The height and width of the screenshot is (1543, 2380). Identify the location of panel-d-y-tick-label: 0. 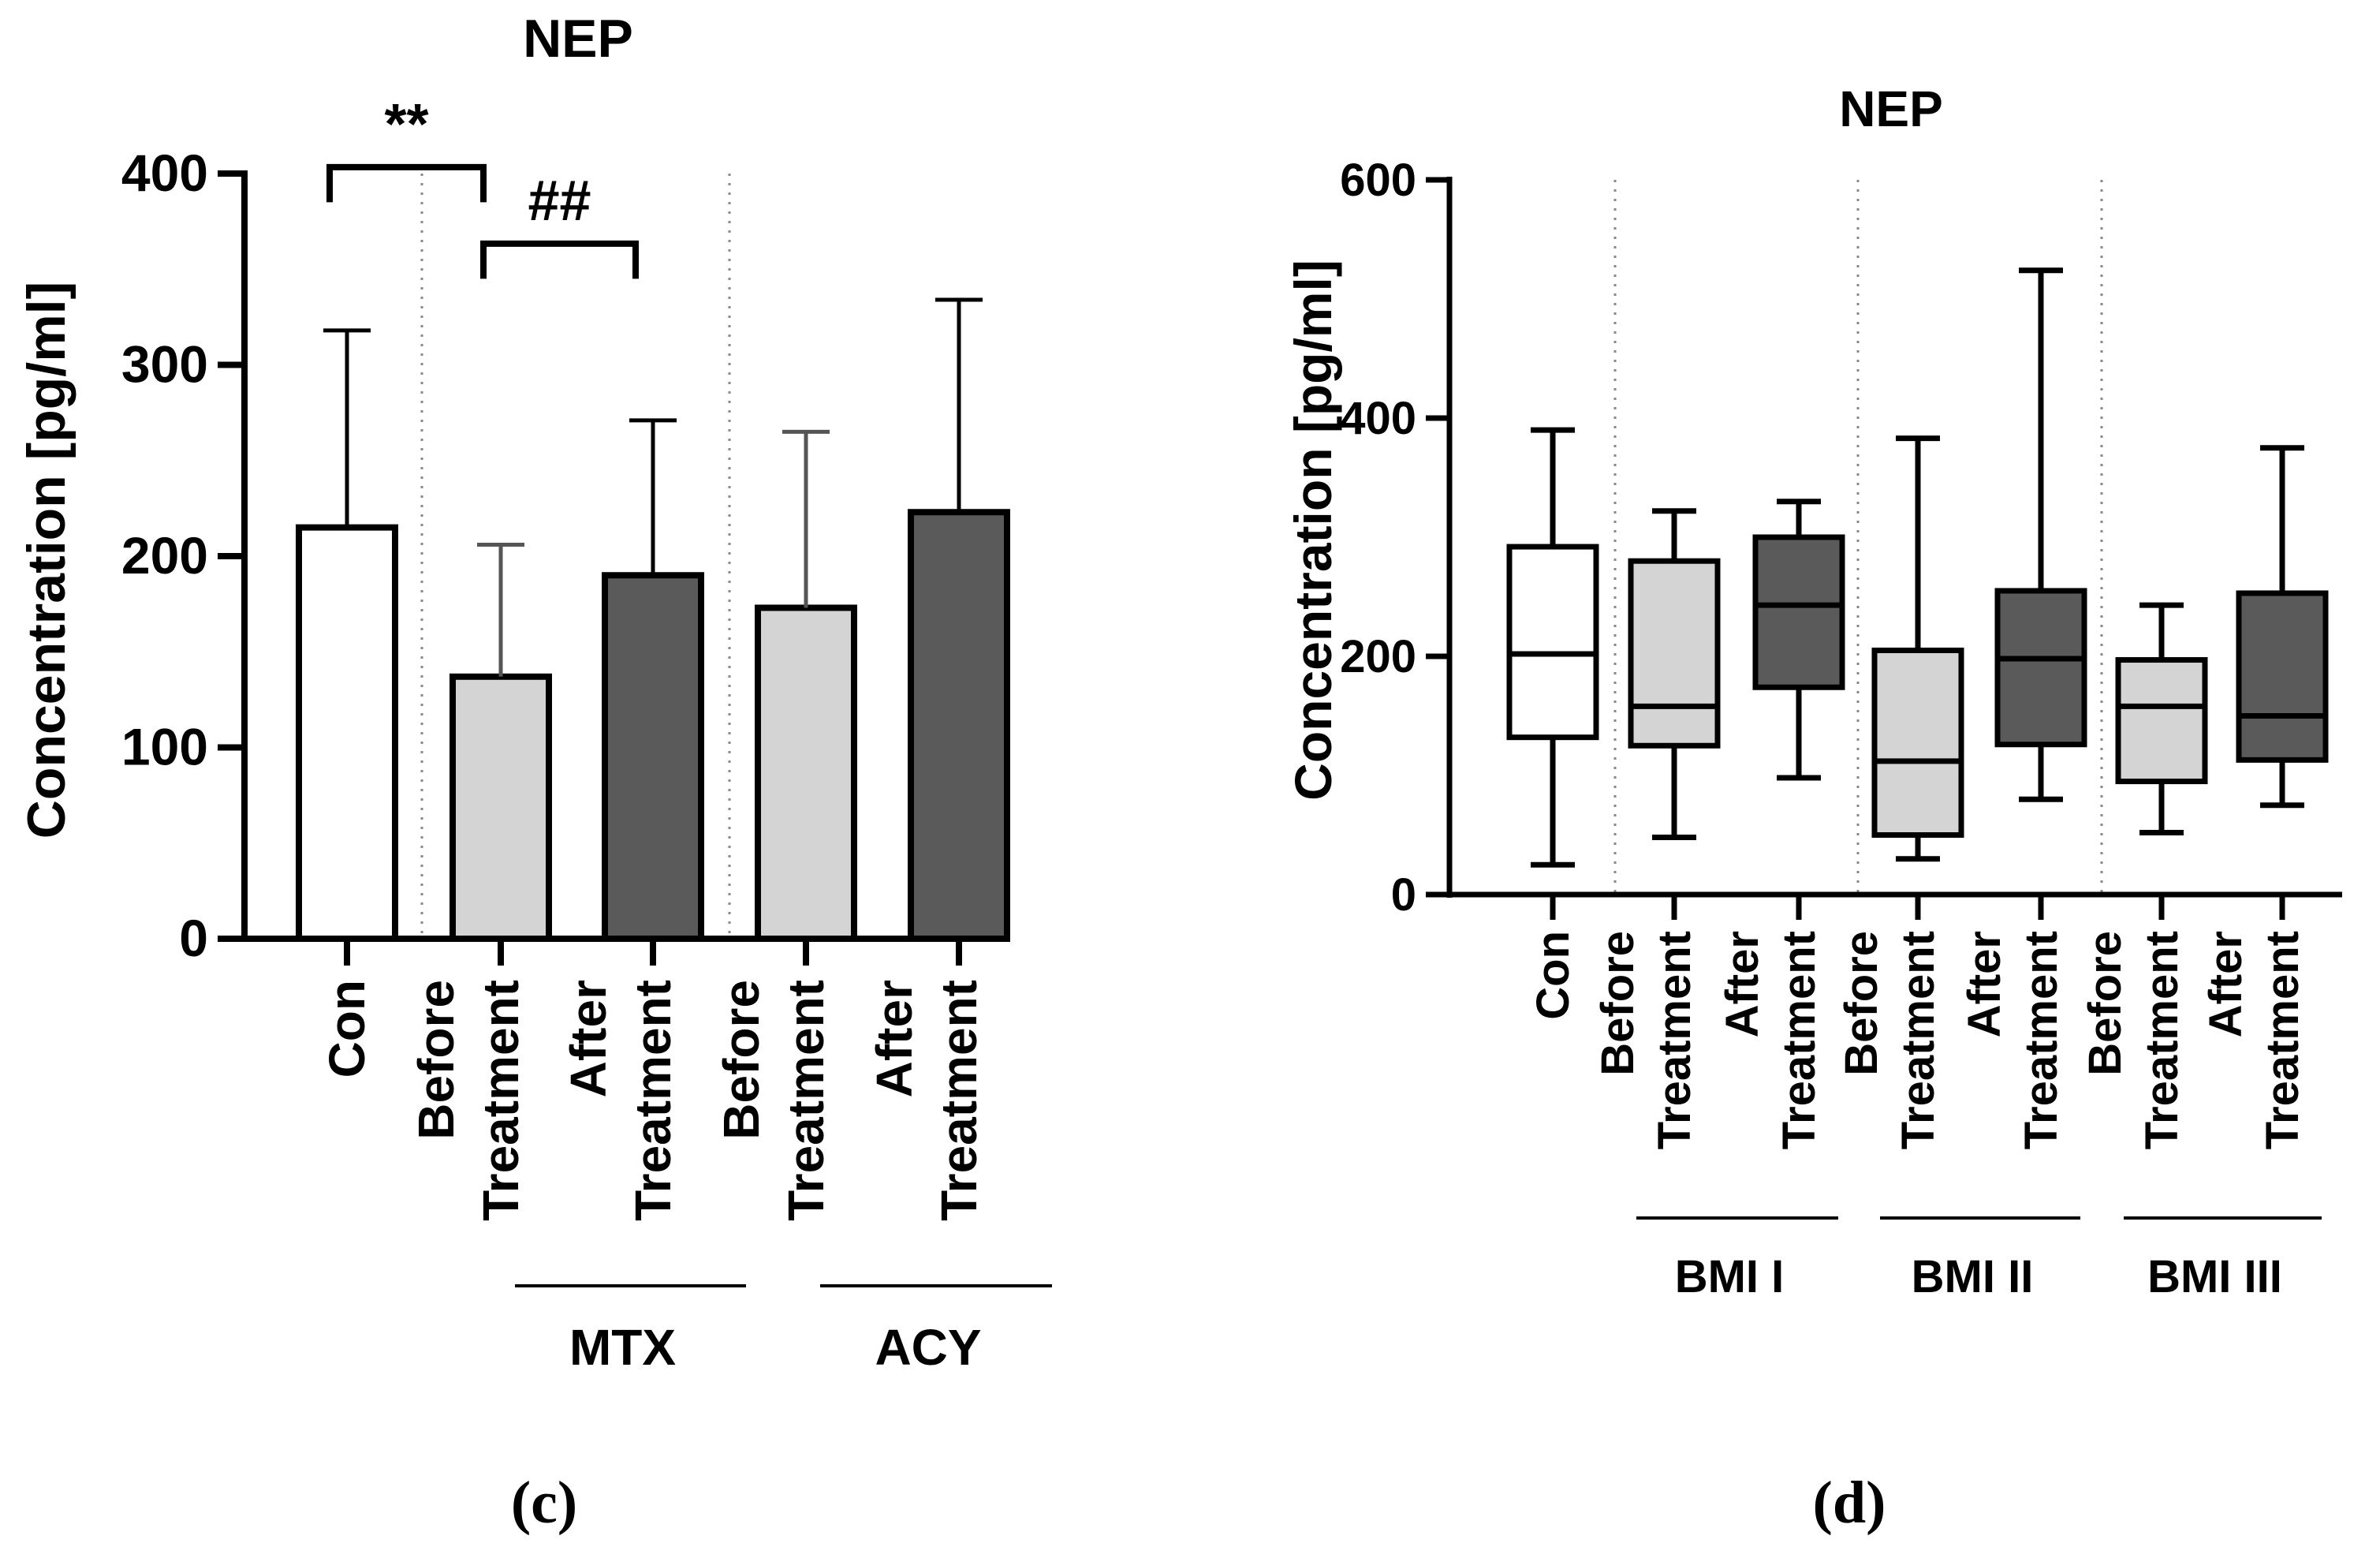
(1403, 895).